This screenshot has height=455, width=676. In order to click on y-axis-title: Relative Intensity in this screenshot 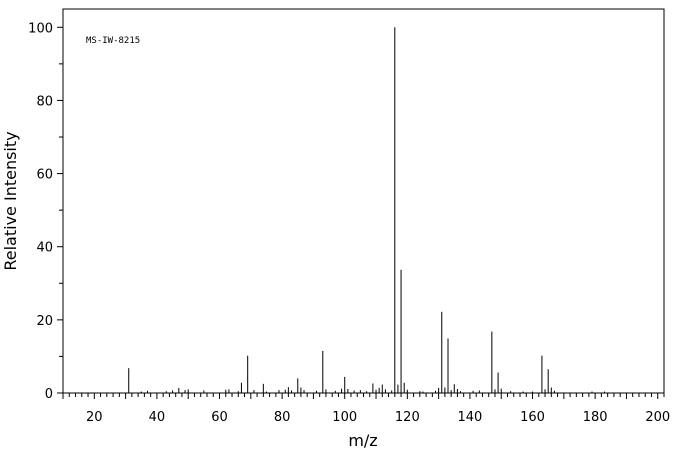, I will do `click(10, 200)`.